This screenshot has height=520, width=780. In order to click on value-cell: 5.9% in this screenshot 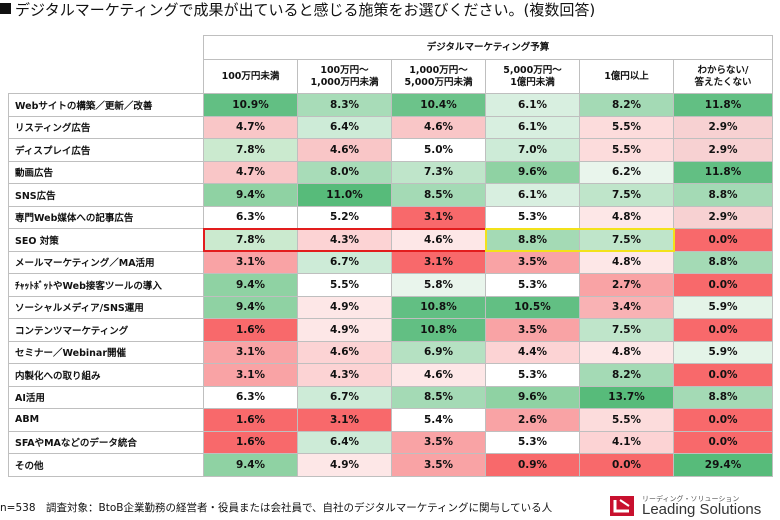, I will do `click(723, 307)`.